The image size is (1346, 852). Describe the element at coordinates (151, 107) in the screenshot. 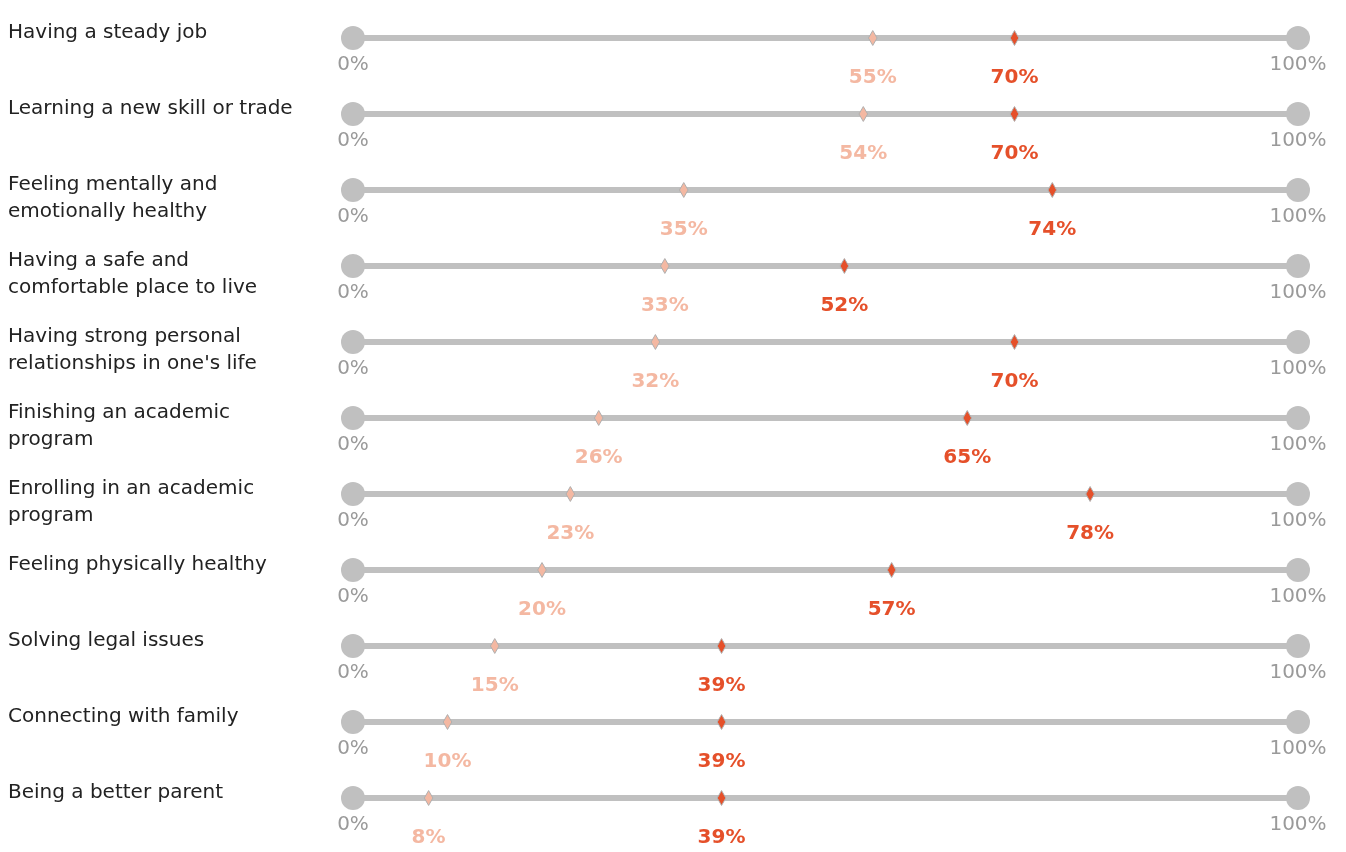

I see `y-tick-label: Learning a new skill or trade` at that location.